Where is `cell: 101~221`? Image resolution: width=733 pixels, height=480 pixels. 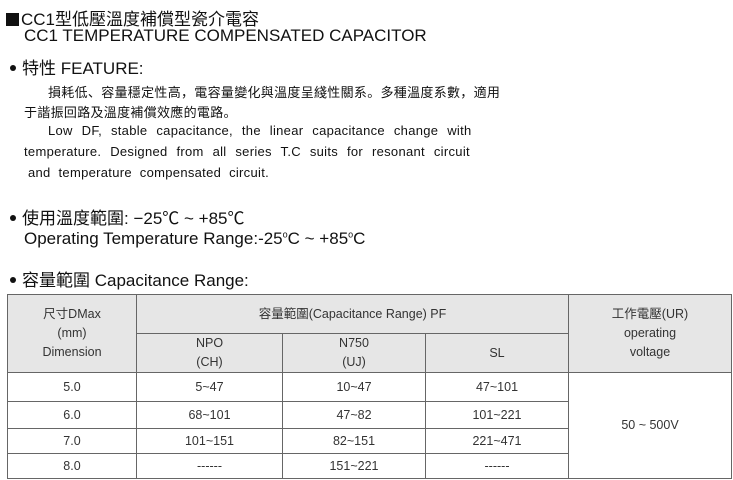
cell: 101~221 is located at coordinates (497, 415).